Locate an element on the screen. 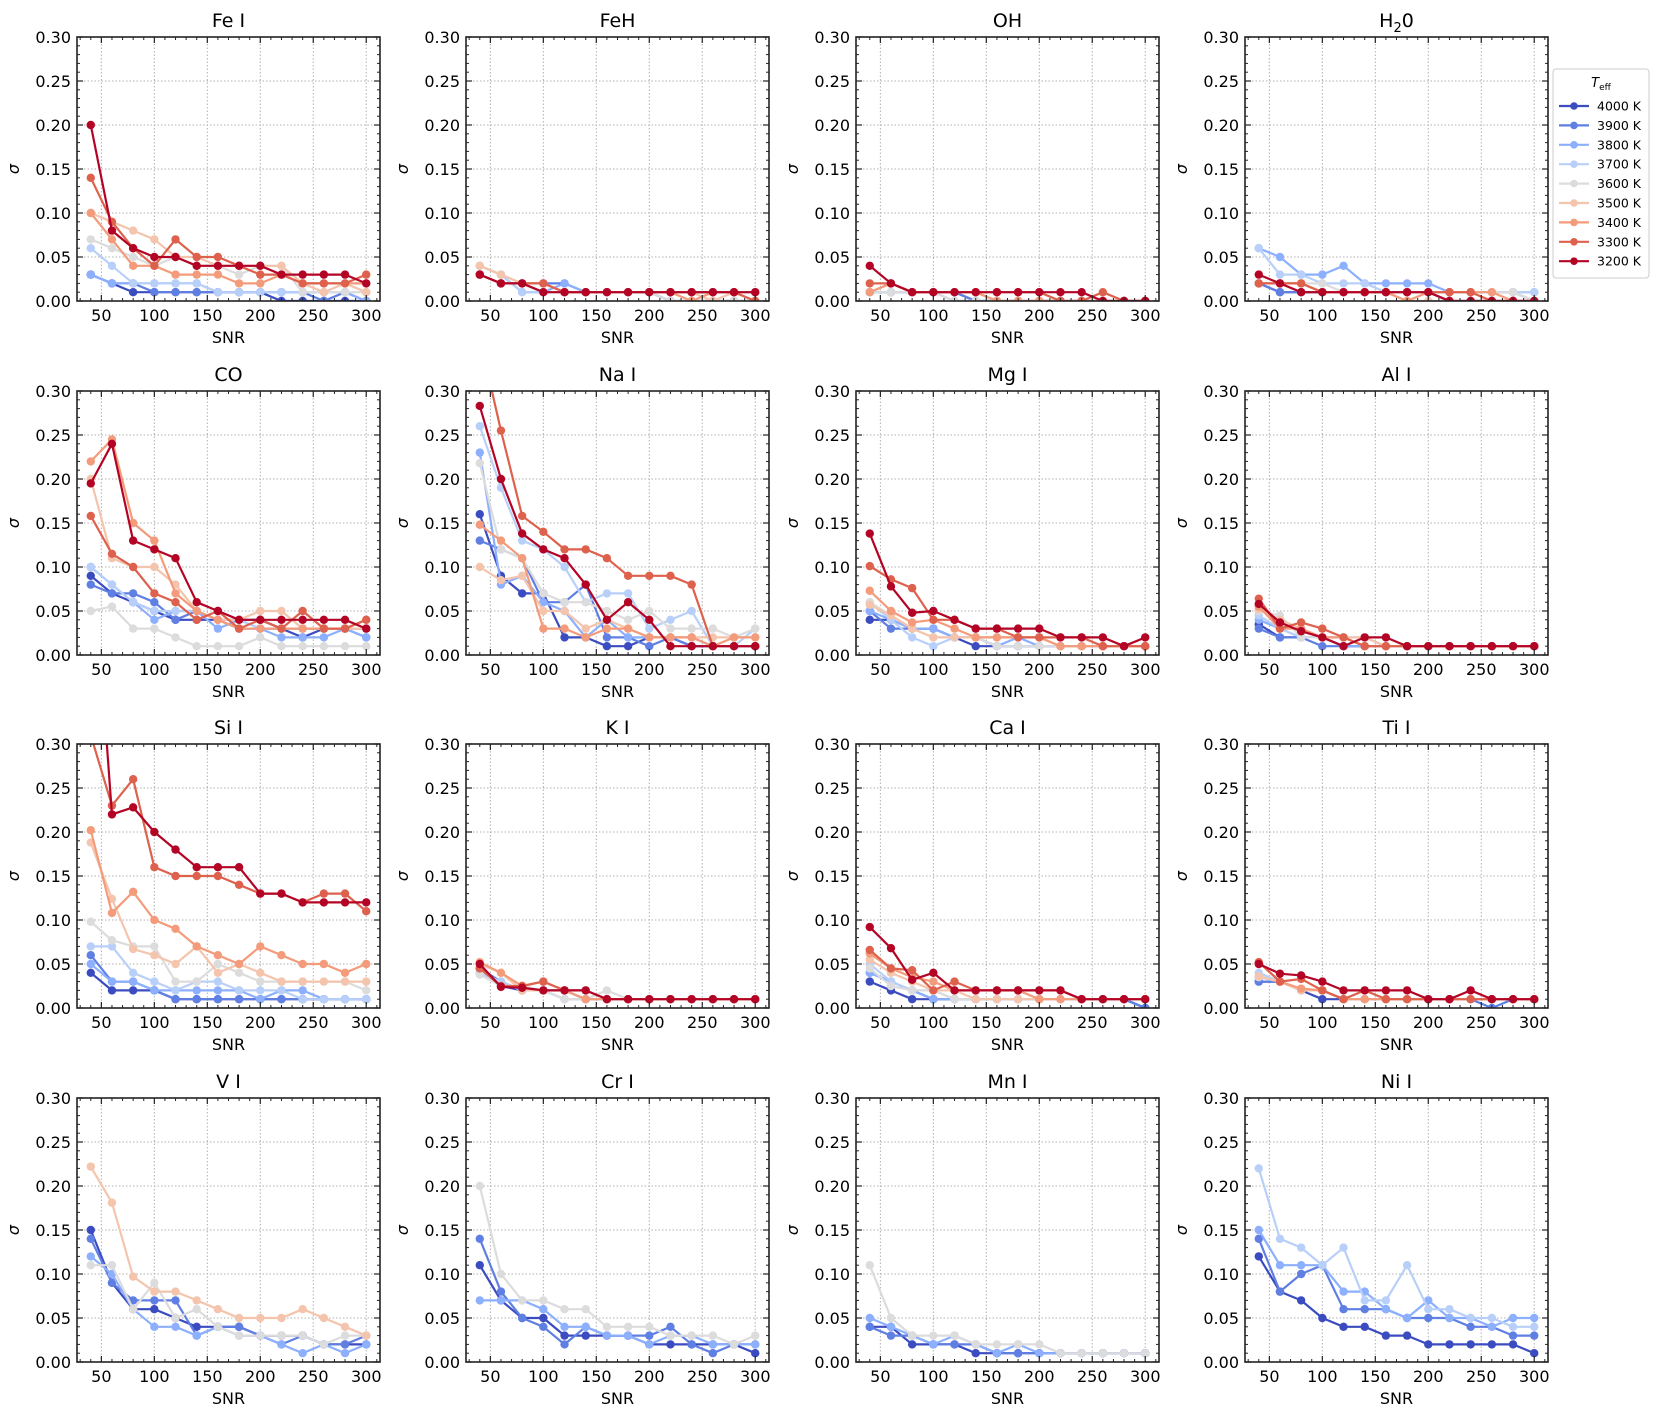 Image resolution: width=1661 pixels, height=1419 pixels. y-tick-label: 0.30 is located at coordinates (832, 37).